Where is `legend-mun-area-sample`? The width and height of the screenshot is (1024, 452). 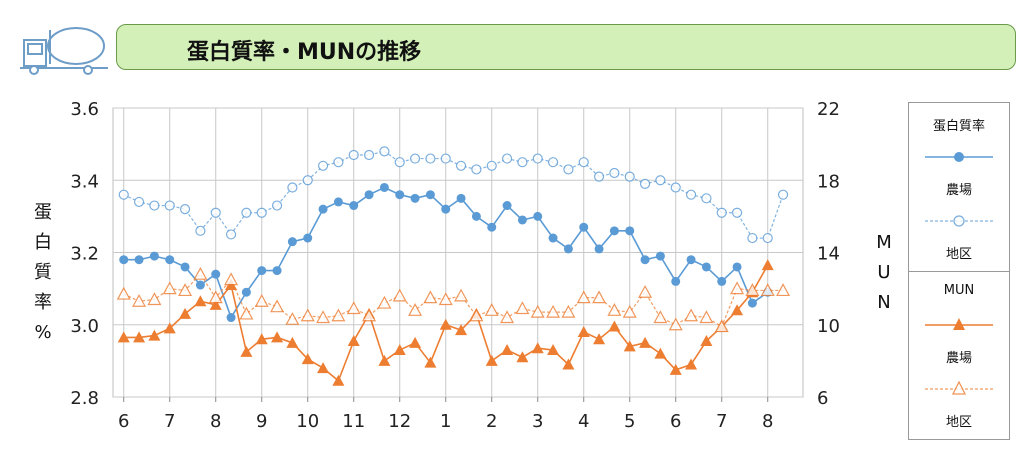 legend-mun-area-sample is located at coordinates (959, 387).